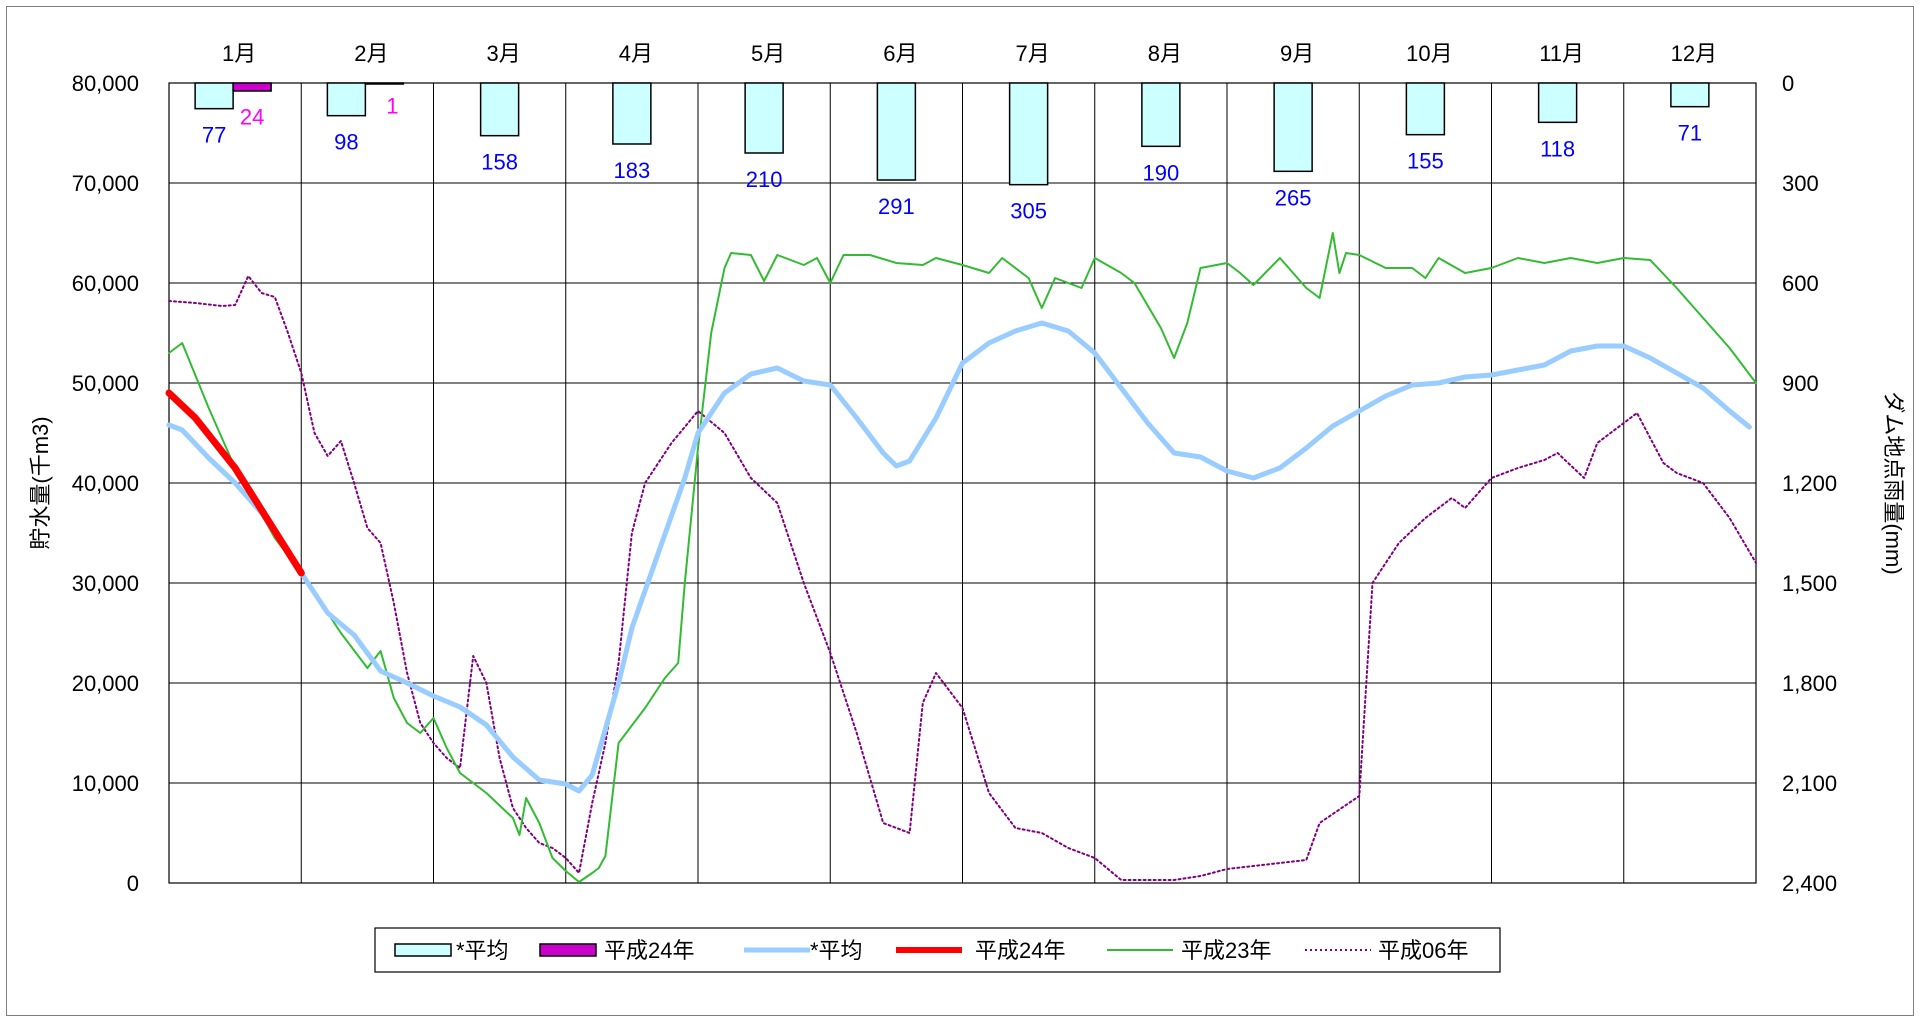 The height and width of the screenshot is (1024, 1922). What do you see at coordinates (105, 483) in the screenshot?
I see `left-tick-label: 40,000` at bounding box center [105, 483].